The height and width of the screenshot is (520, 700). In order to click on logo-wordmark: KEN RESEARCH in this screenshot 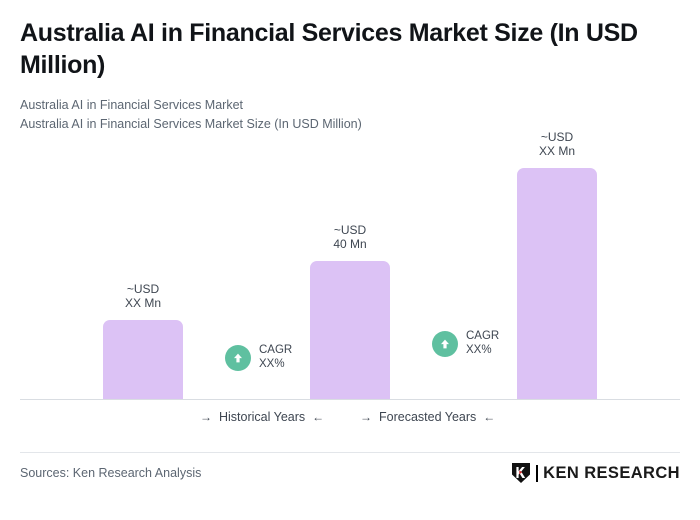, I will do `click(611, 472)`.